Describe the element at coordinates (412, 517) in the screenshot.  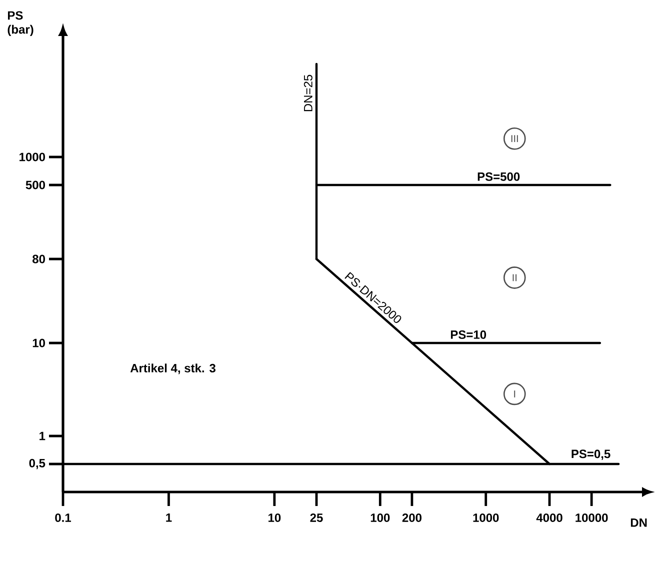
I see `x-tick-label: 200` at that location.